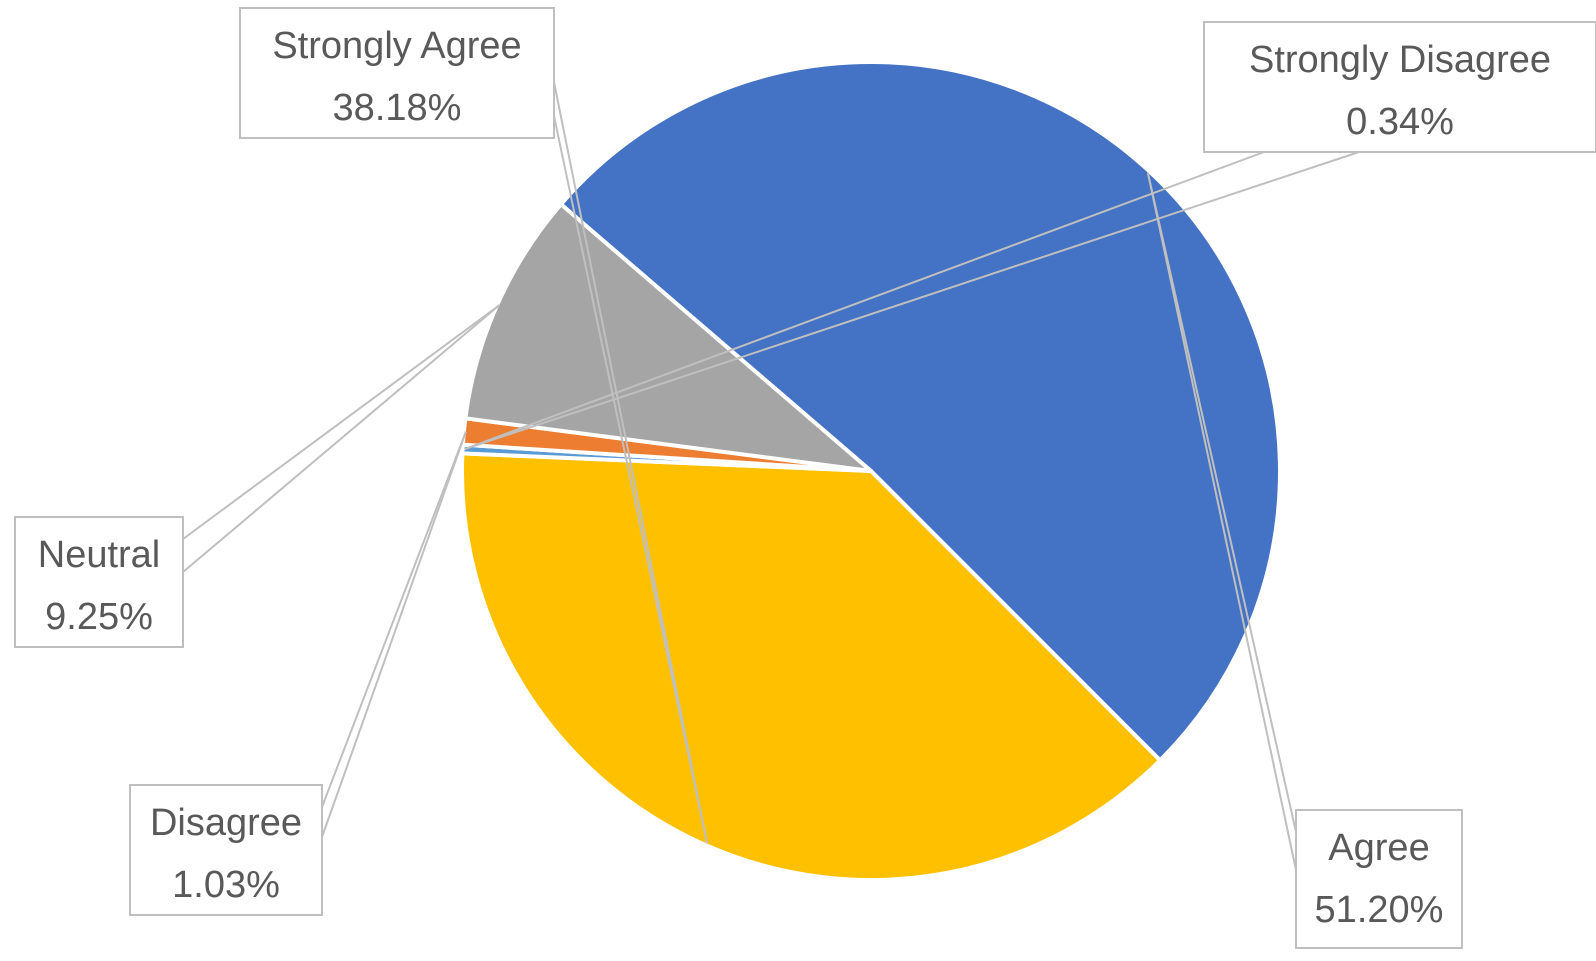  What do you see at coordinates (226, 823) in the screenshot?
I see `data-label-name: Disagree` at bounding box center [226, 823].